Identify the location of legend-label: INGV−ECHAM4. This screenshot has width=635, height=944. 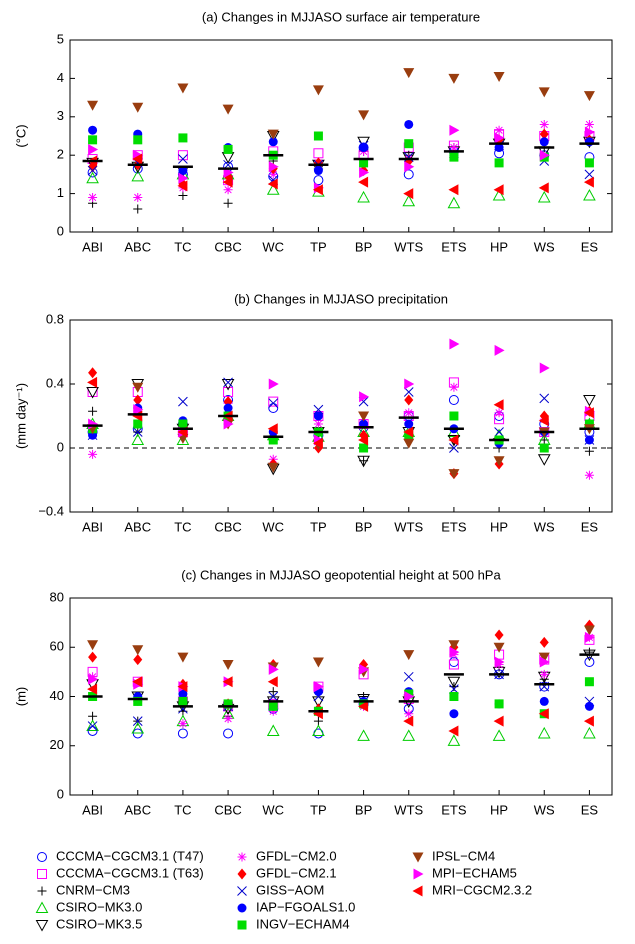
(303, 923).